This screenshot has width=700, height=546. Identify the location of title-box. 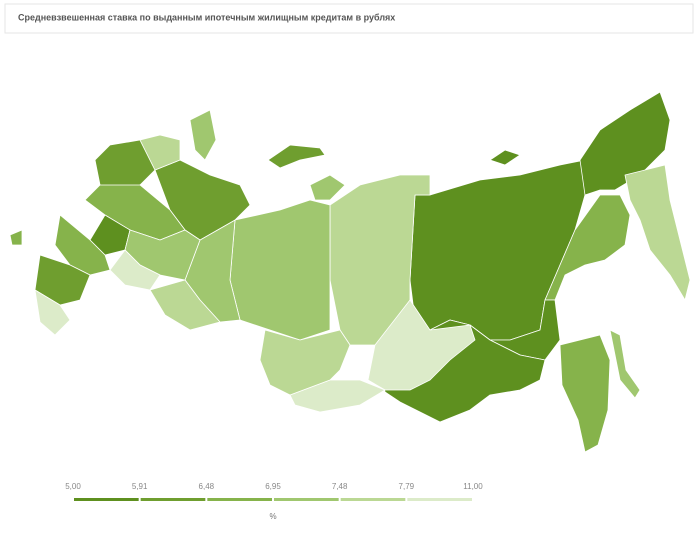
(349, 18).